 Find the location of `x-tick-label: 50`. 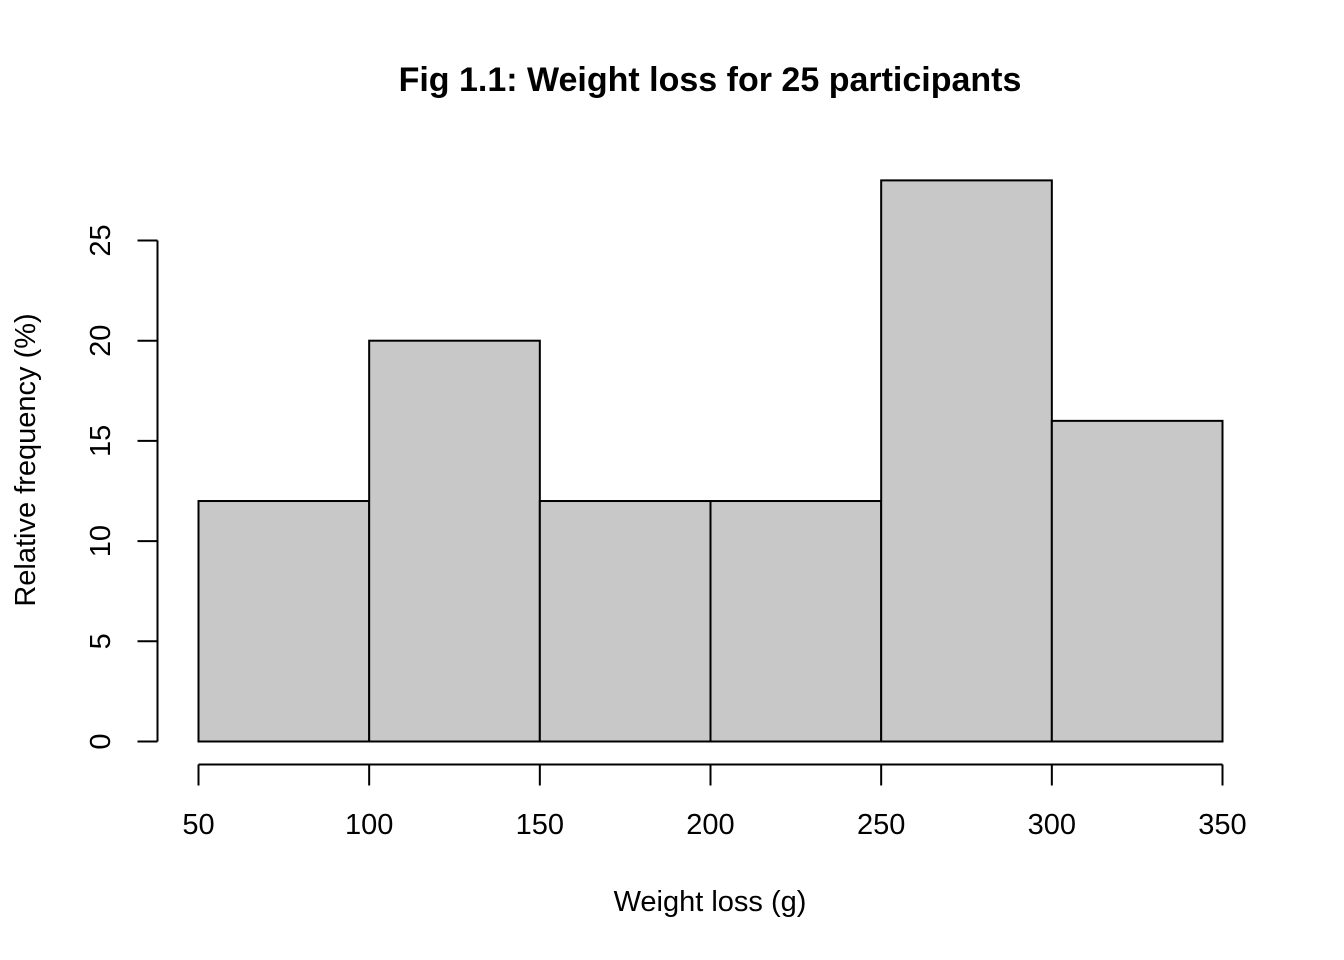

x-tick-label: 50 is located at coordinates (198, 825).